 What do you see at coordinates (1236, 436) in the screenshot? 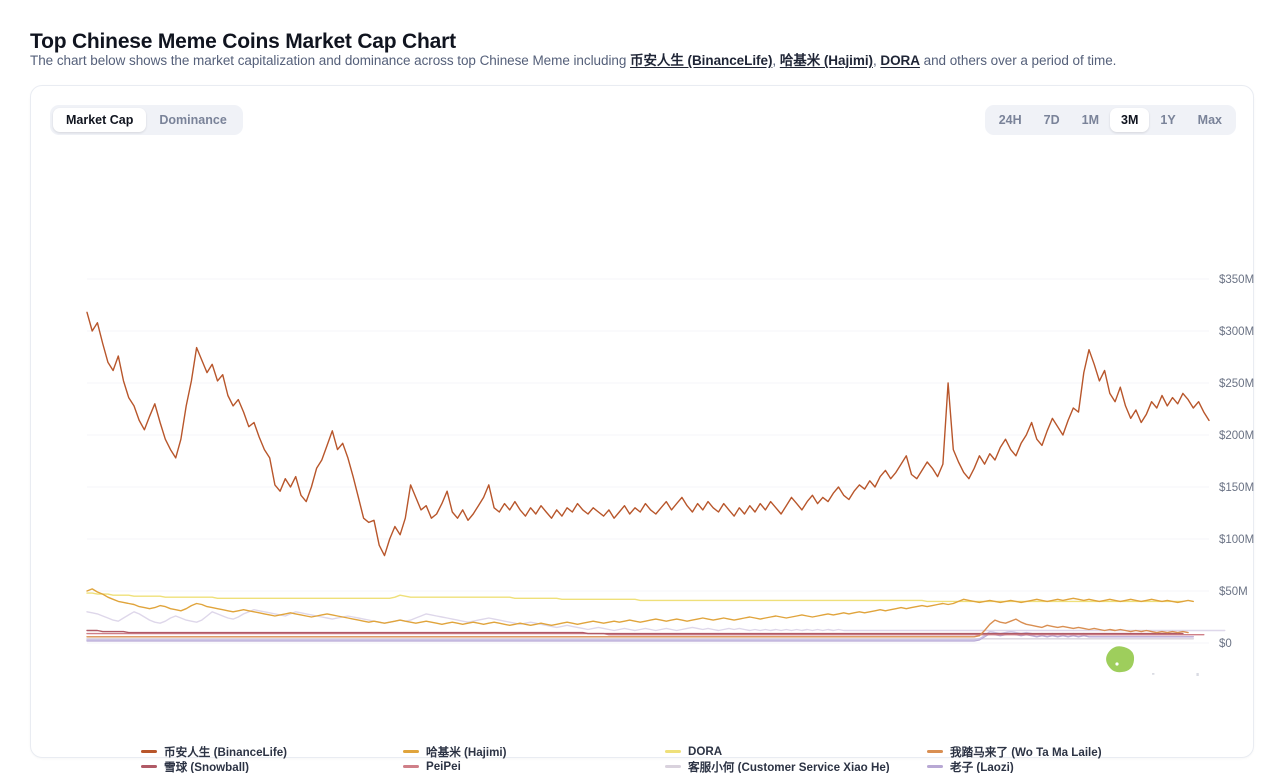
I see `y-axis-tick-label: $200M` at bounding box center [1236, 436].